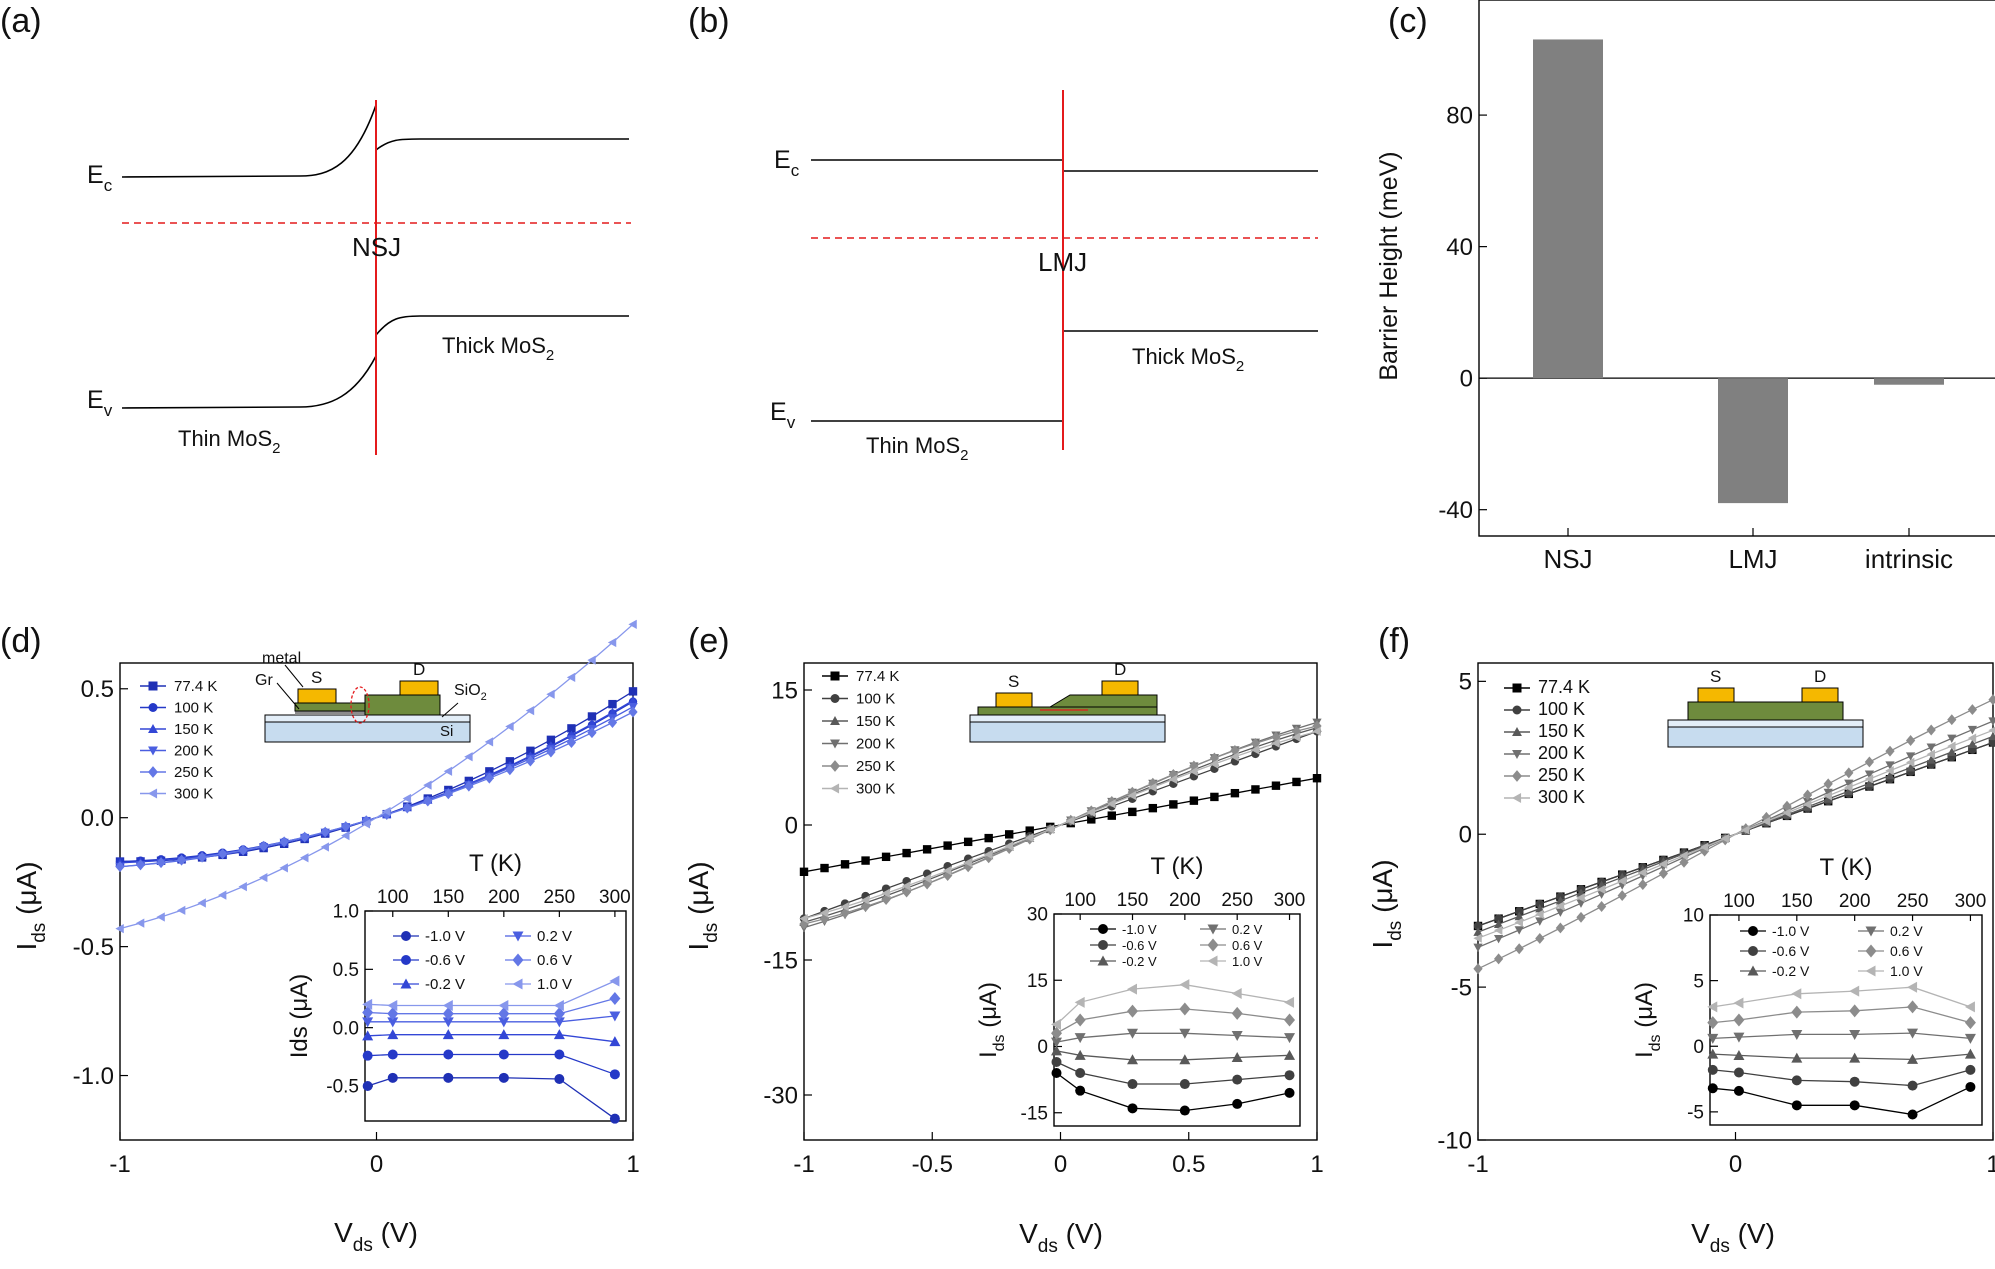 Image resolution: width=1995 pixels, height=1269 pixels. What do you see at coordinates (1247, 929) in the screenshot?
I see `inset-legend-label: 0.2 V` at bounding box center [1247, 929].